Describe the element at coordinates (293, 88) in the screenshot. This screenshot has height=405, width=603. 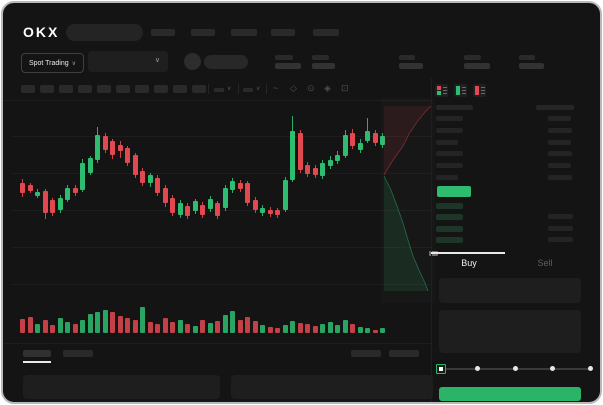
I see `draw-icon: ◇` at that location.